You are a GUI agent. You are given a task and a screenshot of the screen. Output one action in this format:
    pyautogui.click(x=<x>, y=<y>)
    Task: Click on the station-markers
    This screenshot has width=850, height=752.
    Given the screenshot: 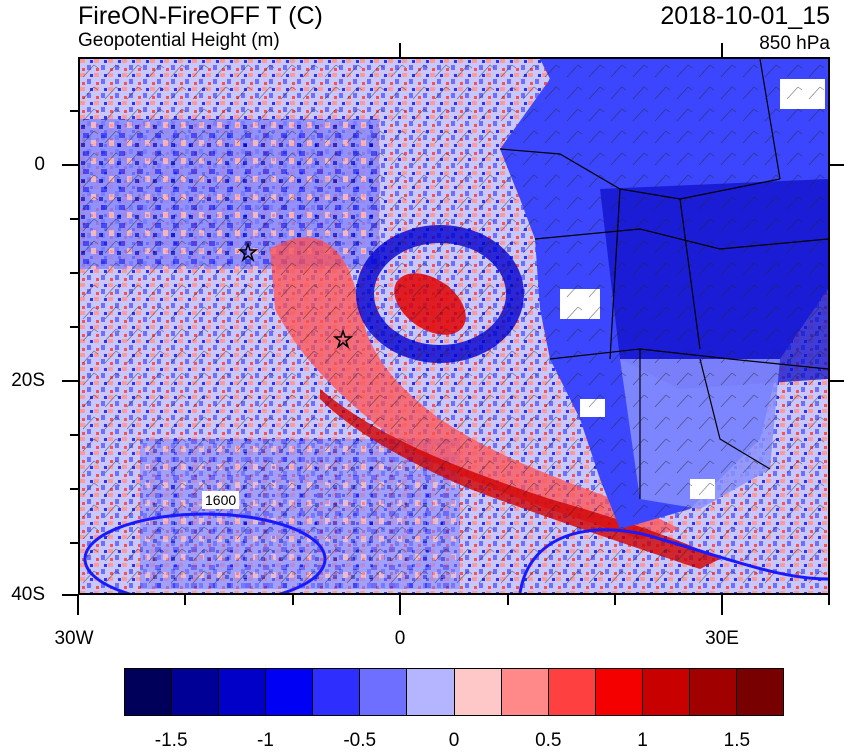 What is the action you would take?
    pyautogui.click(x=295, y=295)
    